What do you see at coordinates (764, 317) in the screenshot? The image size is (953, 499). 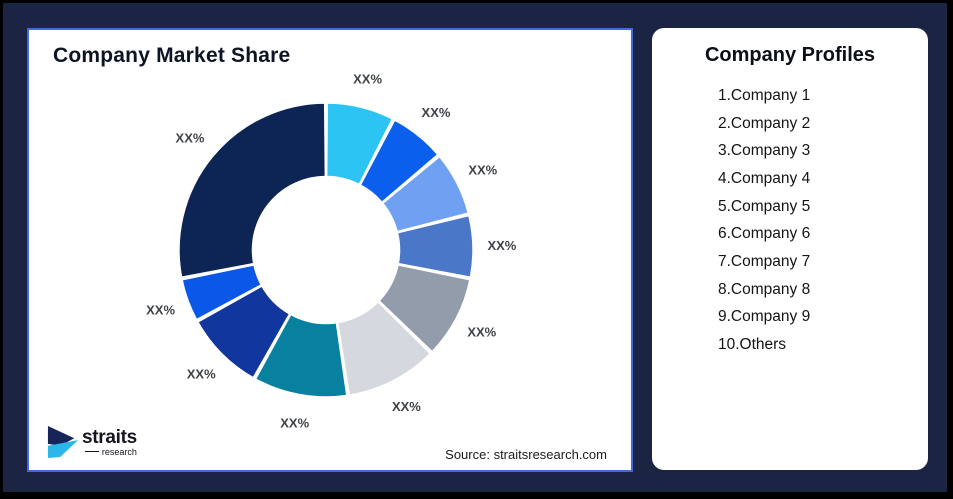 I see `company-list-item: 9.Company 9` at bounding box center [764, 317].